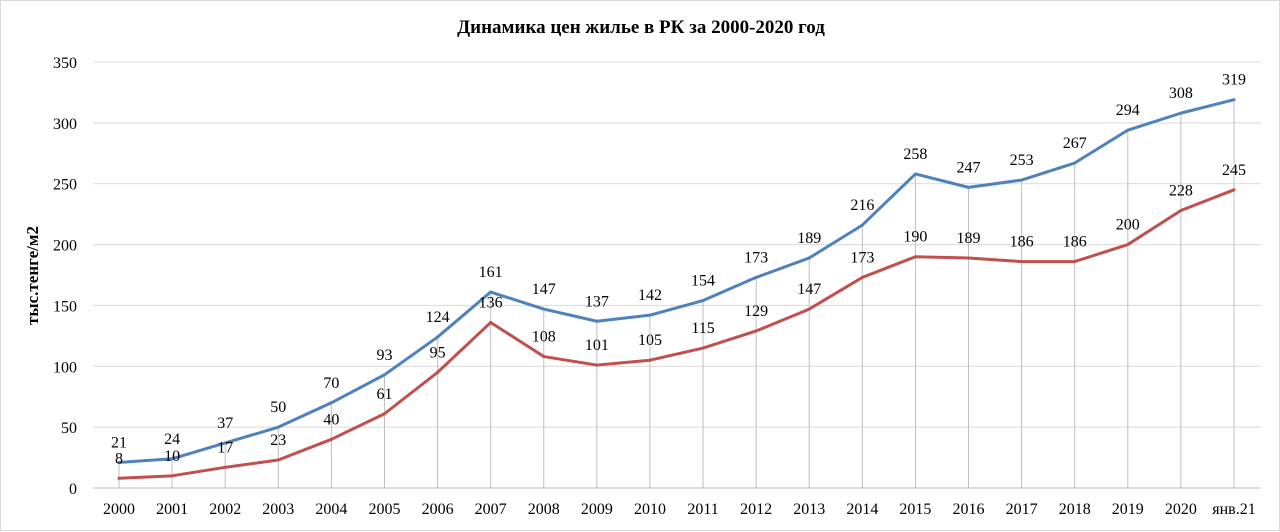 The height and width of the screenshot is (532, 1280). Describe the element at coordinates (1181, 509) in the screenshot. I see `x-tick-label: 2020` at that location.